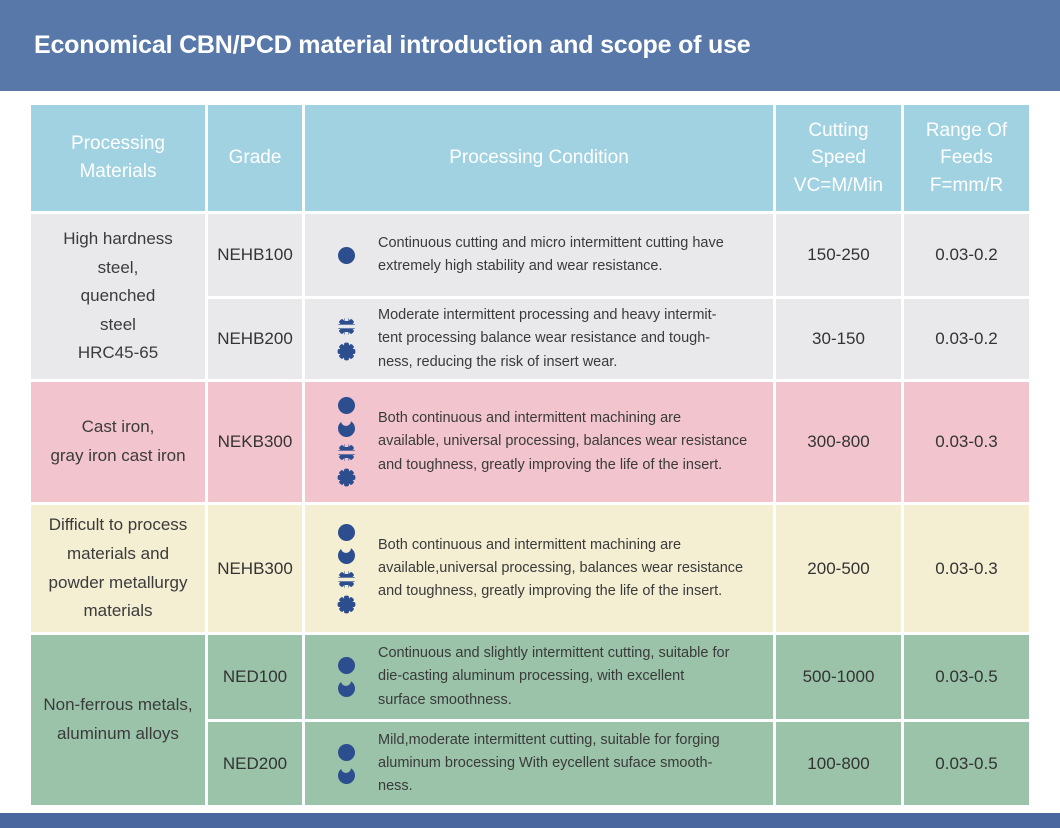 The width and height of the screenshot is (1060, 828). What do you see at coordinates (255, 677) in the screenshot?
I see `grade-cell: NED100` at bounding box center [255, 677].